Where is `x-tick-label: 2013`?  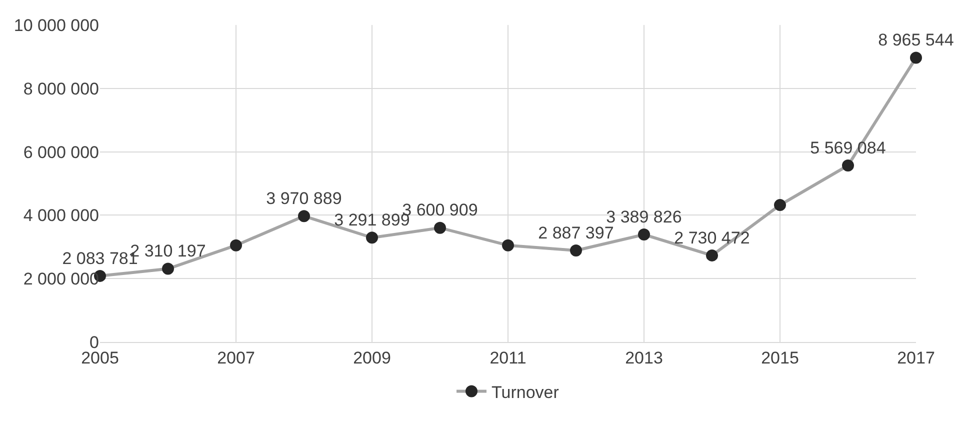 x-tick-label: 2013 is located at coordinates (644, 358).